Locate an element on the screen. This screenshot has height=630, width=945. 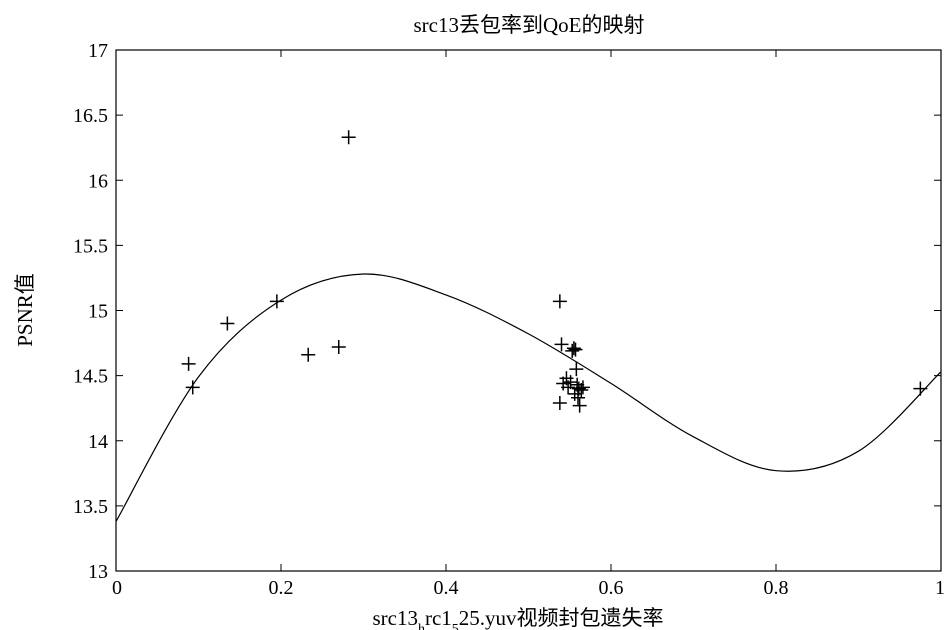
y-tick-label: 16 is located at coordinates (98, 181).